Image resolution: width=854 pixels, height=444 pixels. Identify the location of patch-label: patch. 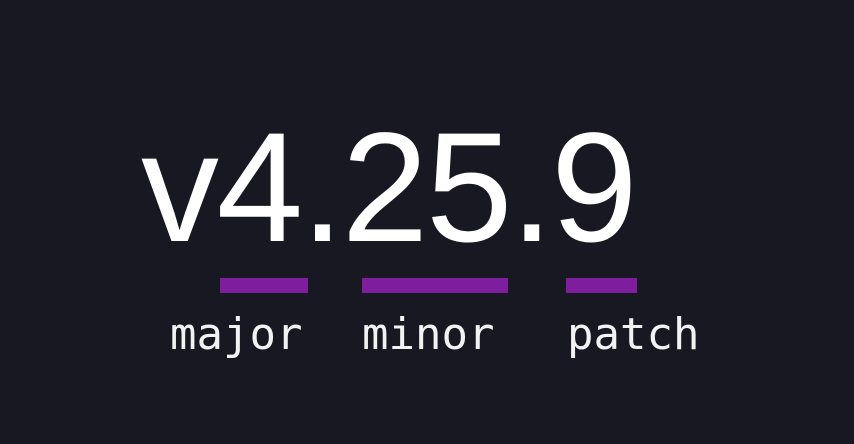
(633, 334).